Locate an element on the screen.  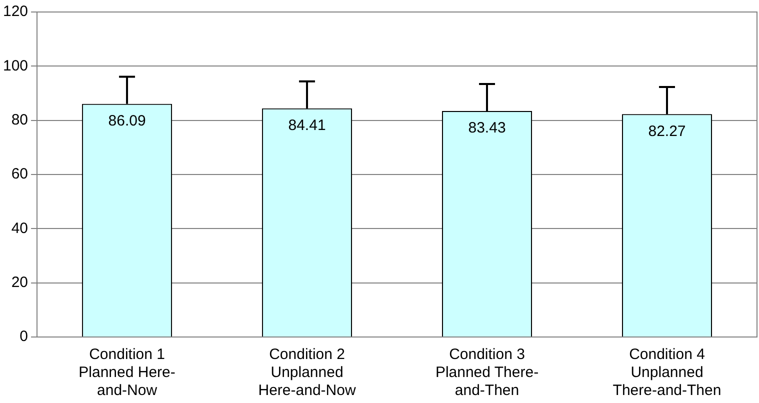
x-tick-label: Condition 3 Planned There- and-Then is located at coordinates (487, 373).